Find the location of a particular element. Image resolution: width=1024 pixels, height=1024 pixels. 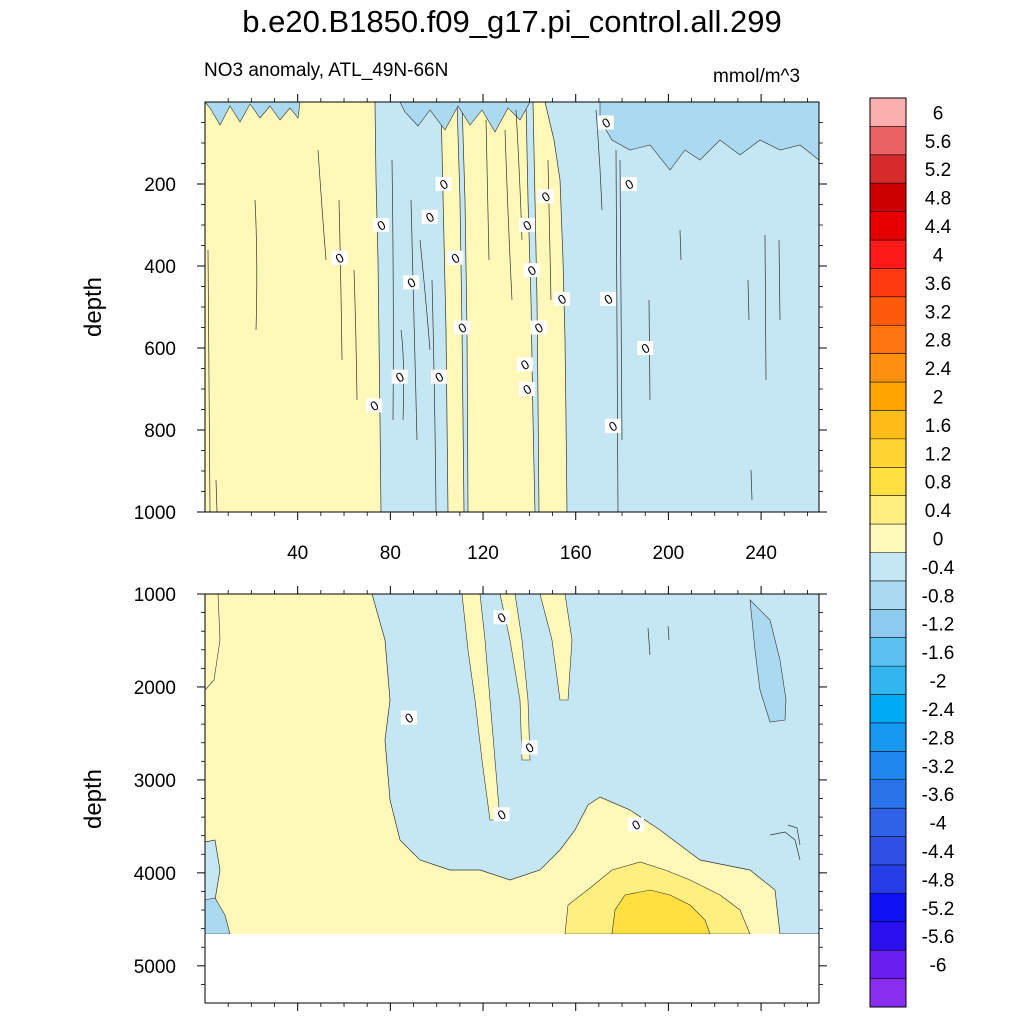

colorbar-label: 5.6 is located at coordinates (938, 142).